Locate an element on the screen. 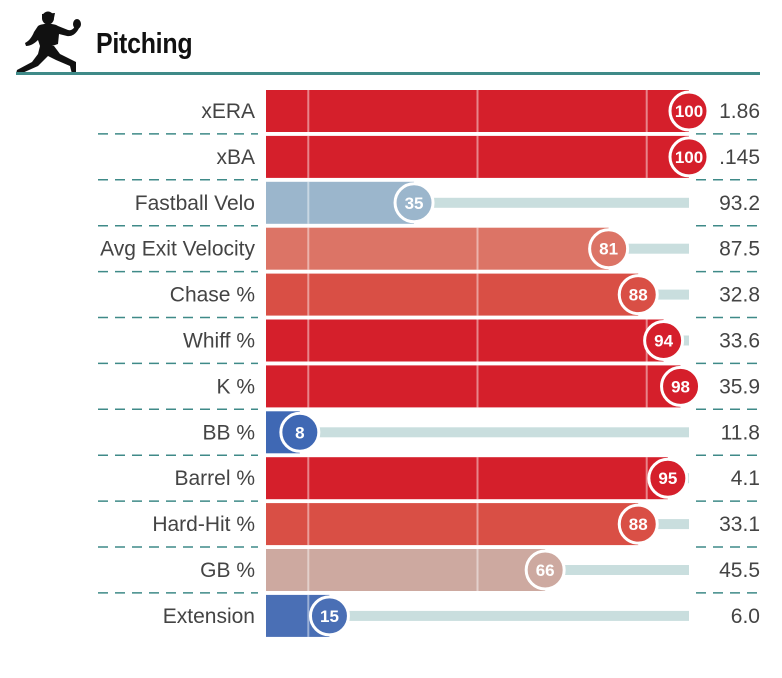 The height and width of the screenshot is (678, 782). bar-whiff- is located at coordinates (465, 340).